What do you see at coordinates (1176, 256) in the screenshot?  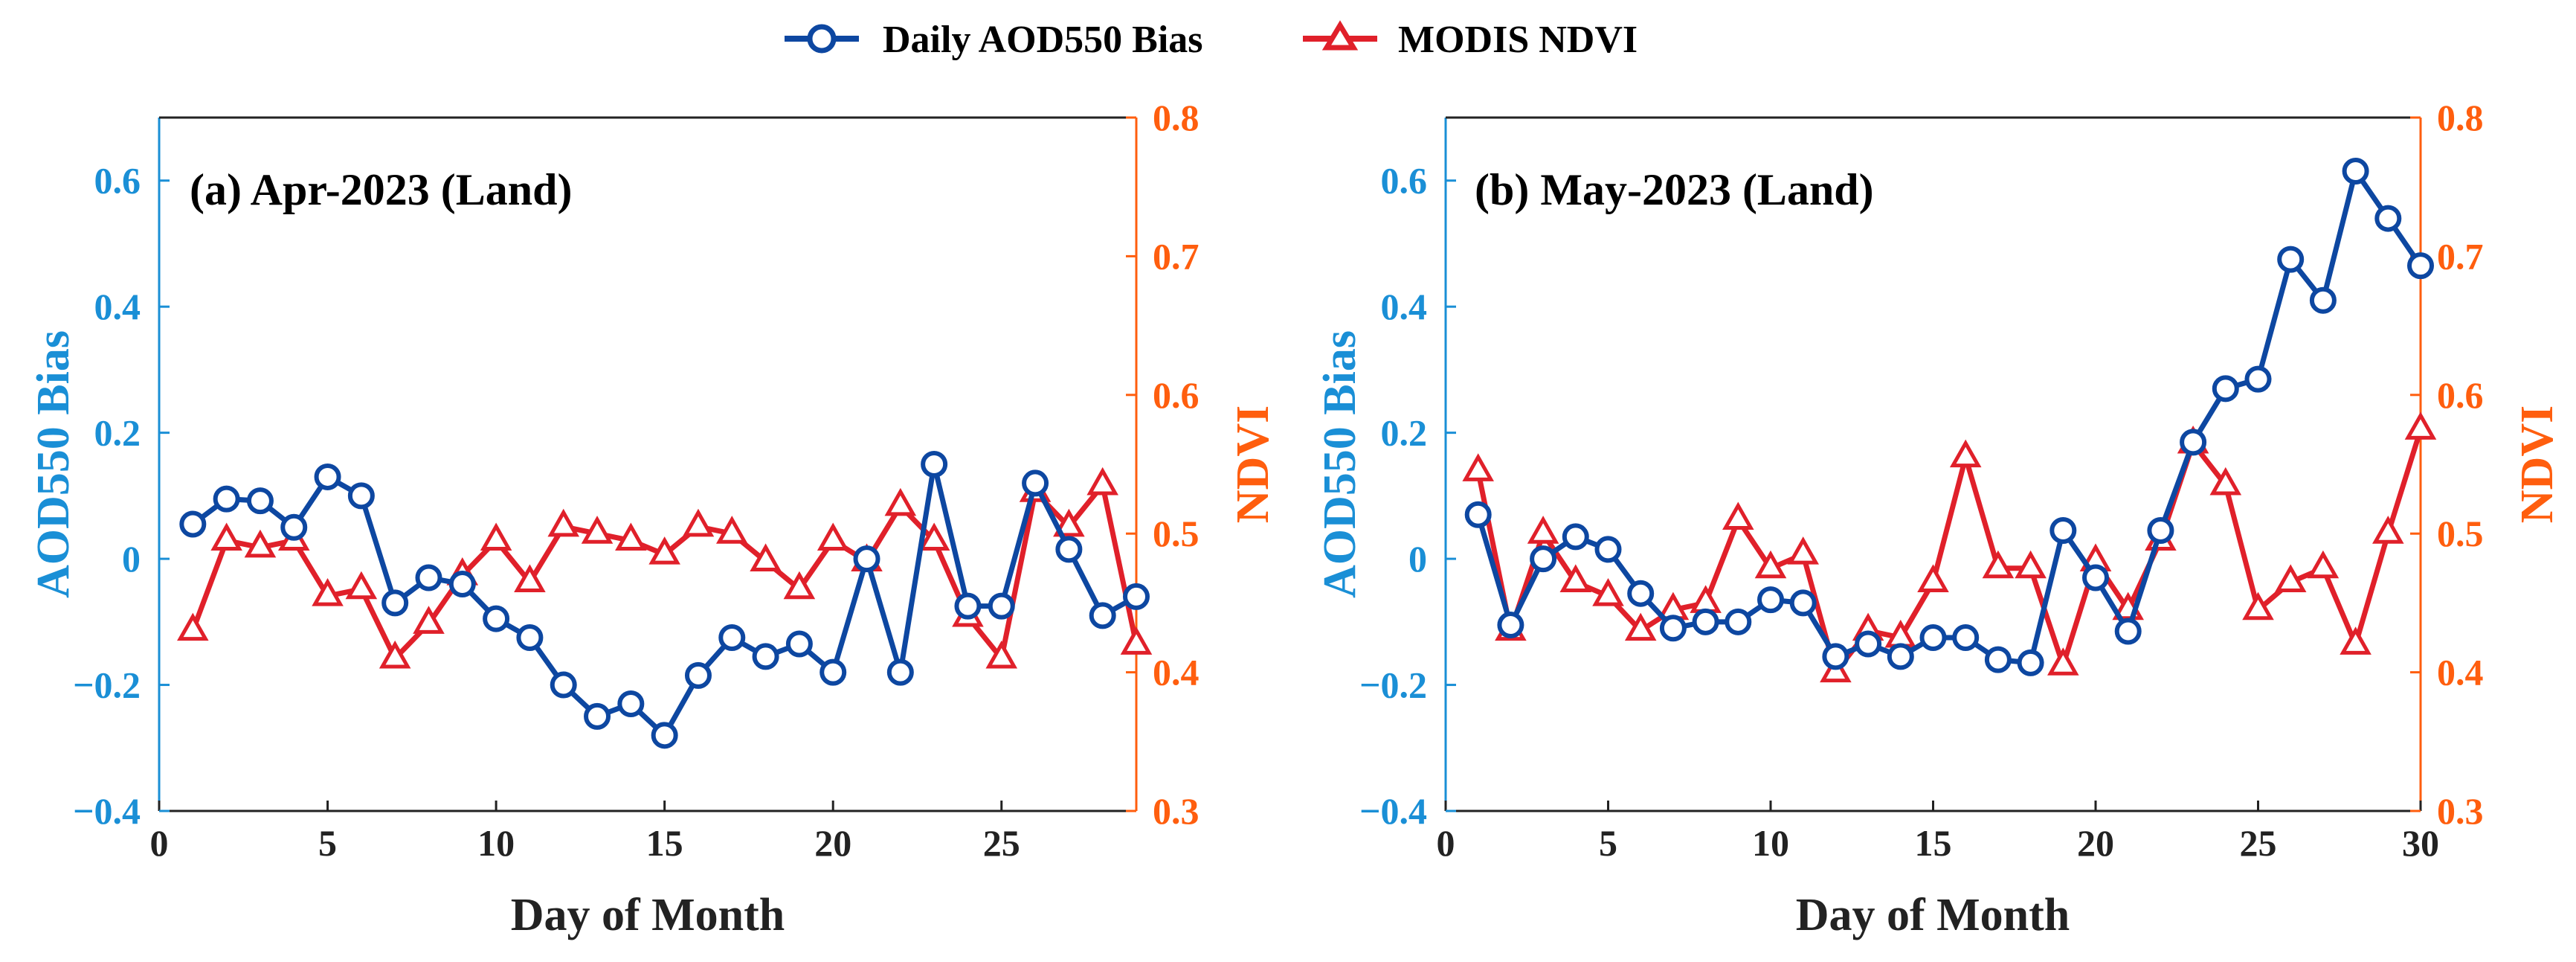 I see `y2-tick-label: 0.7` at bounding box center [1176, 256].